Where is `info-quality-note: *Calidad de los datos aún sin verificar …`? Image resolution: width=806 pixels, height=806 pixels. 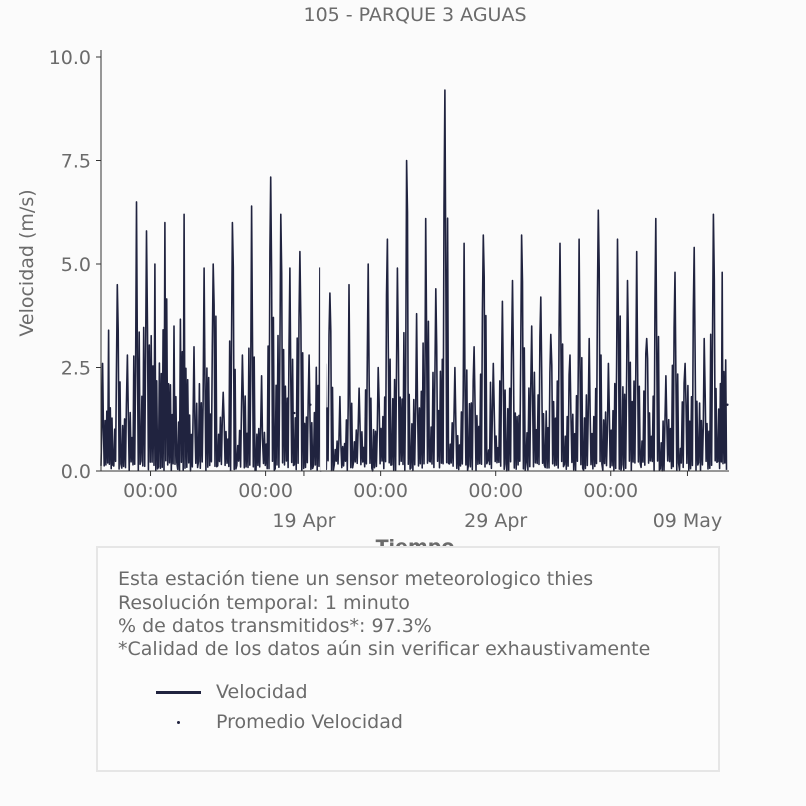
info-quality-note: *Calidad de los datos aún sin verificar … is located at coordinates (384, 649).